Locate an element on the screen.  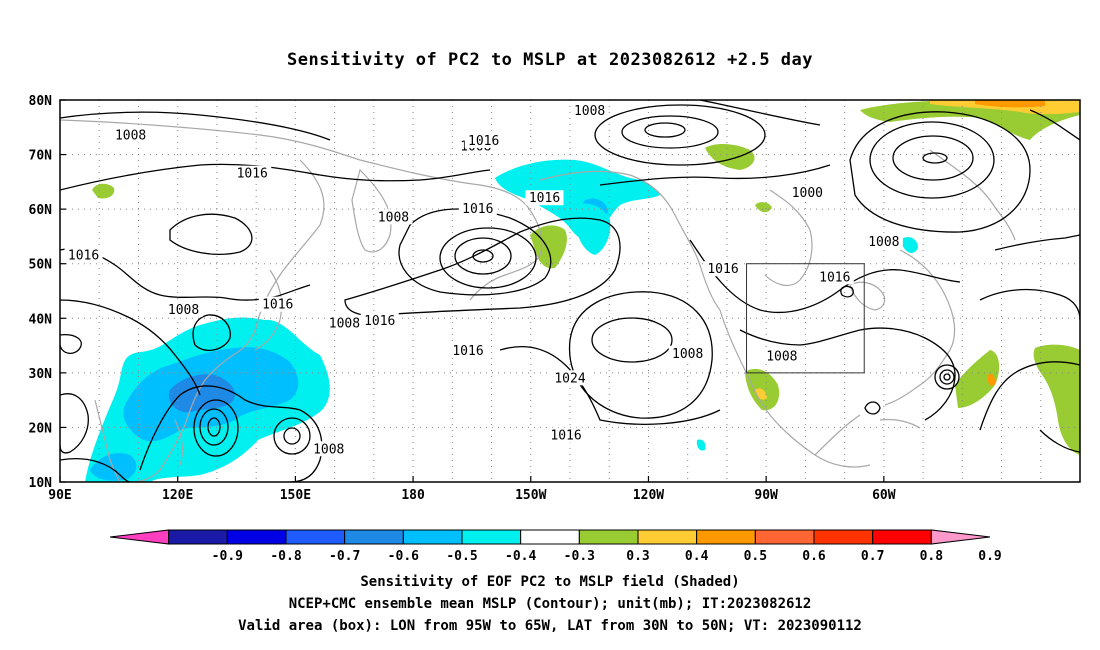
colorbar-label: 0.7 is located at coordinates (872, 556).